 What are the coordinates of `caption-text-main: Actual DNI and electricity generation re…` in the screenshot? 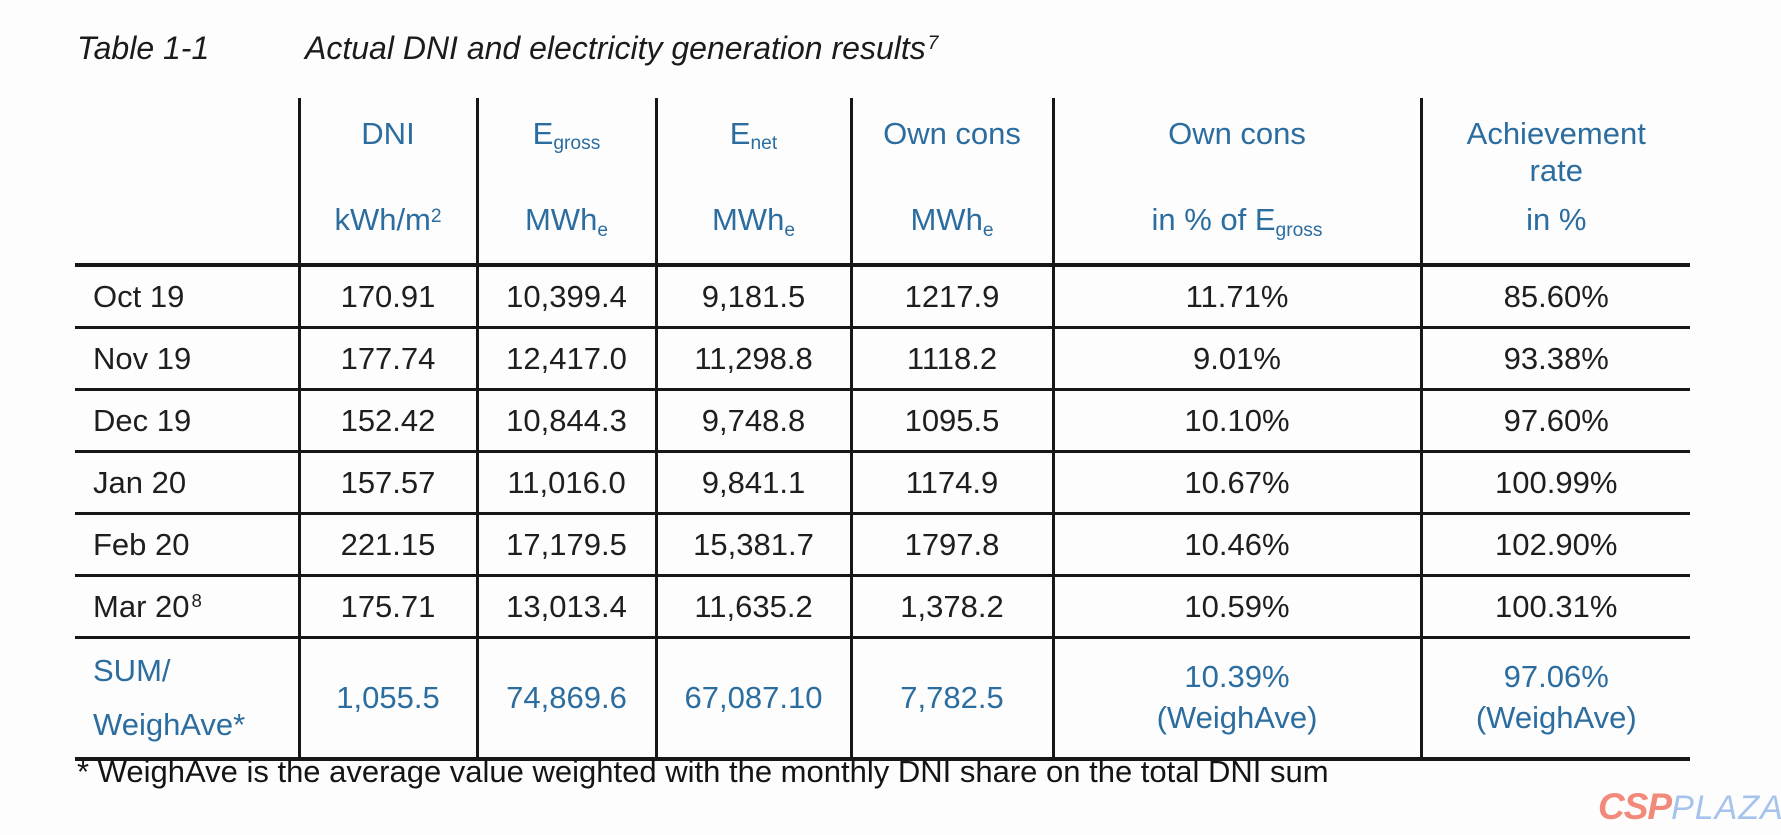 It's located at (615, 48).